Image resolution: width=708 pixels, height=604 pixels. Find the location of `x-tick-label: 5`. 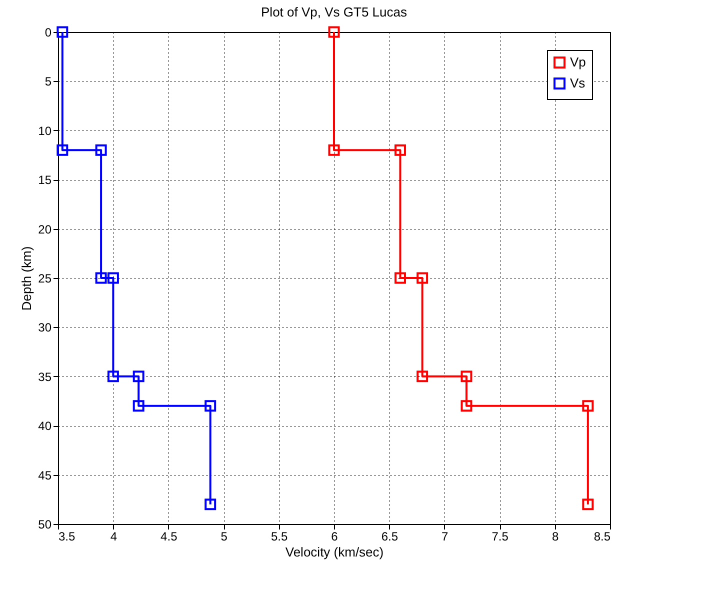

x-tick-label: 5 is located at coordinates (224, 537).